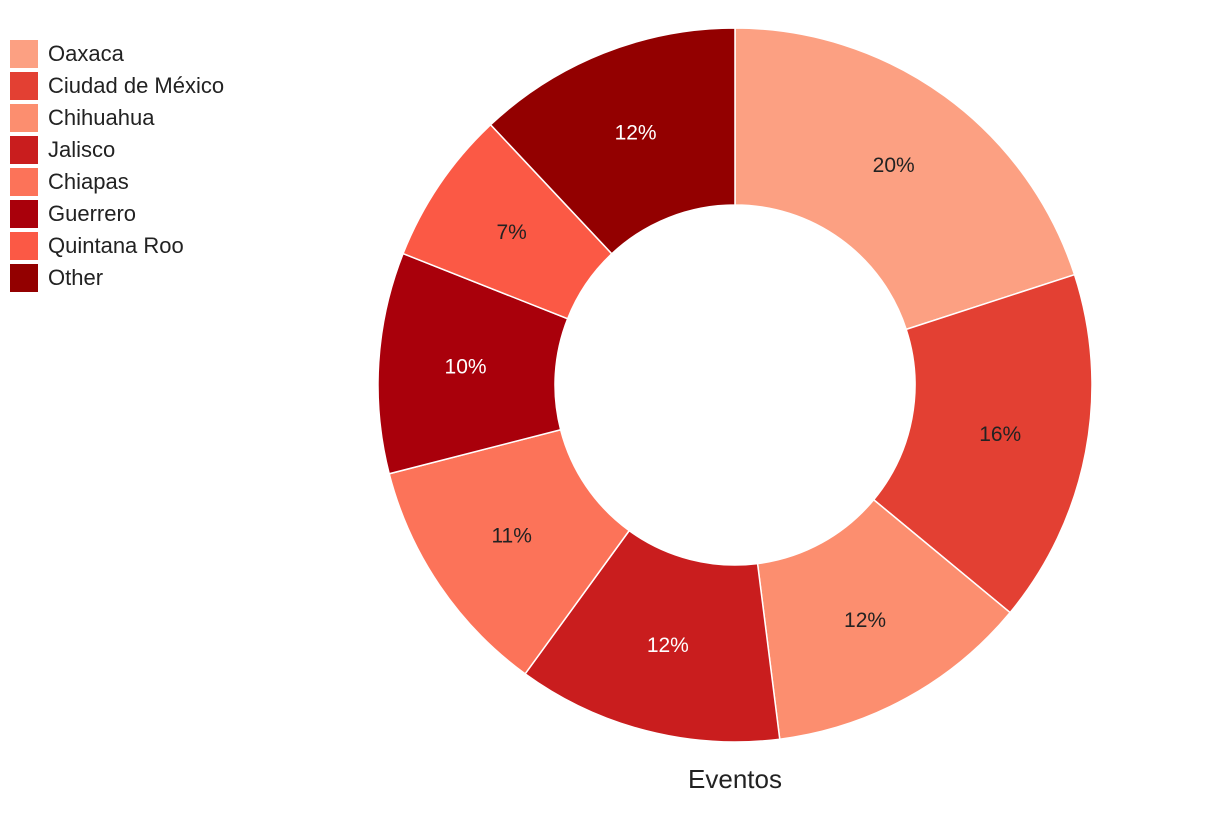 The image size is (1220, 824). What do you see at coordinates (735, 779) in the screenshot?
I see `chart-xlabel: Eventos` at bounding box center [735, 779].